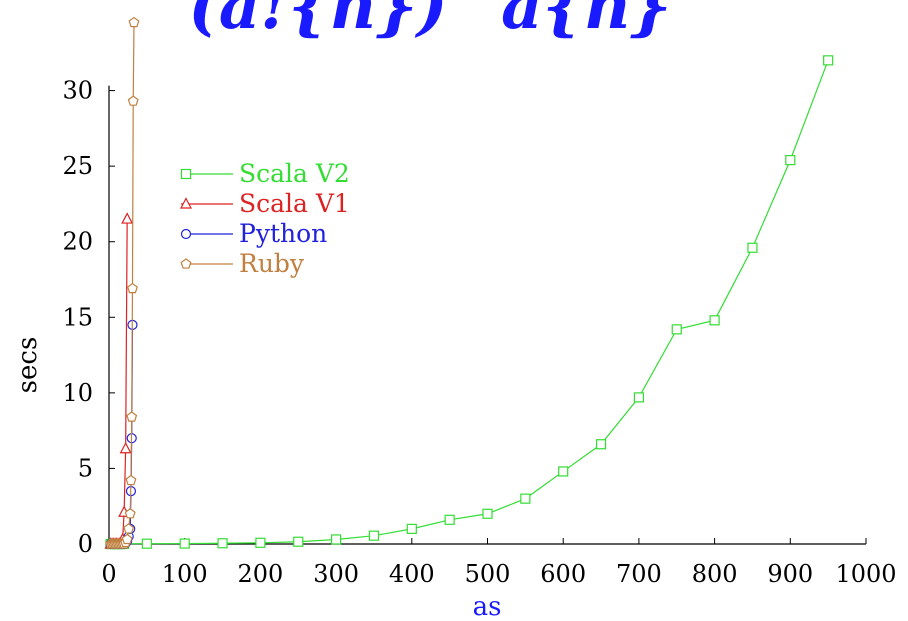  What do you see at coordinates (487, 606) in the screenshot?
I see `x-axis-label: as` at bounding box center [487, 606].